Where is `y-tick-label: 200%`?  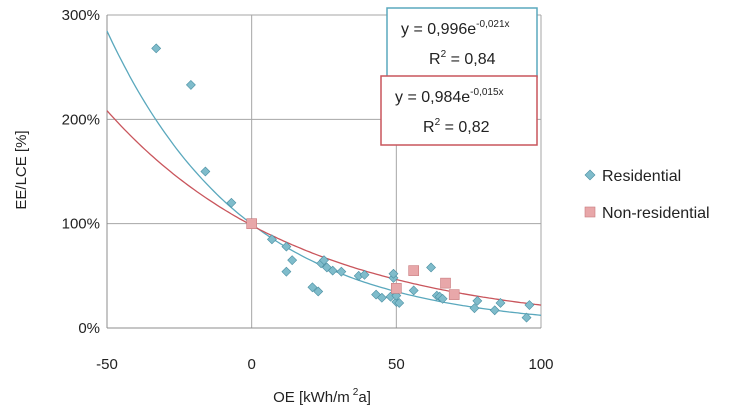 y-tick-label: 200% is located at coordinates (81, 119).